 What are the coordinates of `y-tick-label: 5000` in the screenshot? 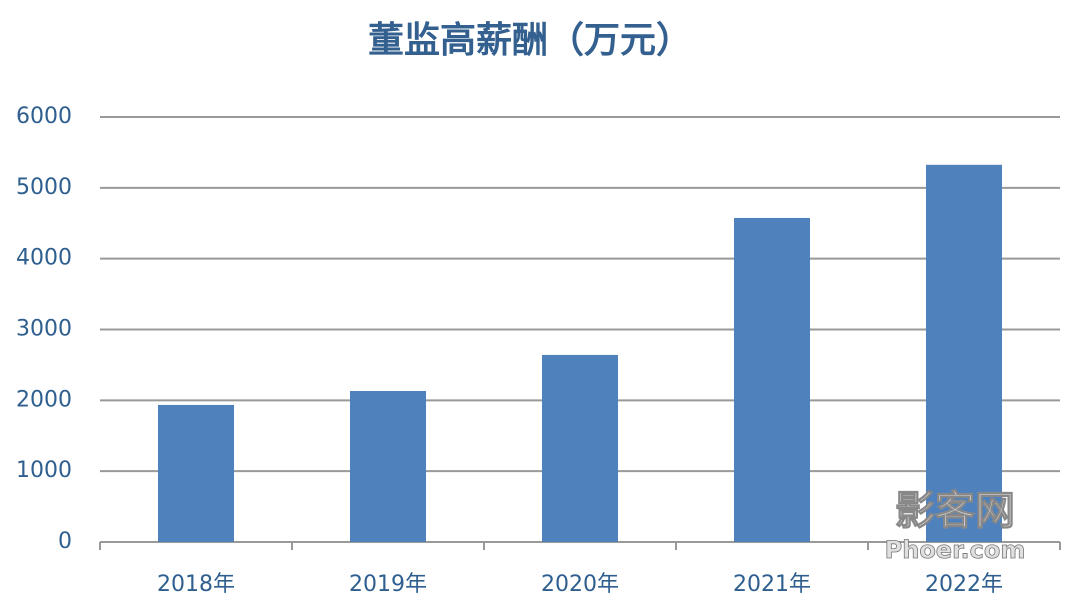 It's located at (44, 187).